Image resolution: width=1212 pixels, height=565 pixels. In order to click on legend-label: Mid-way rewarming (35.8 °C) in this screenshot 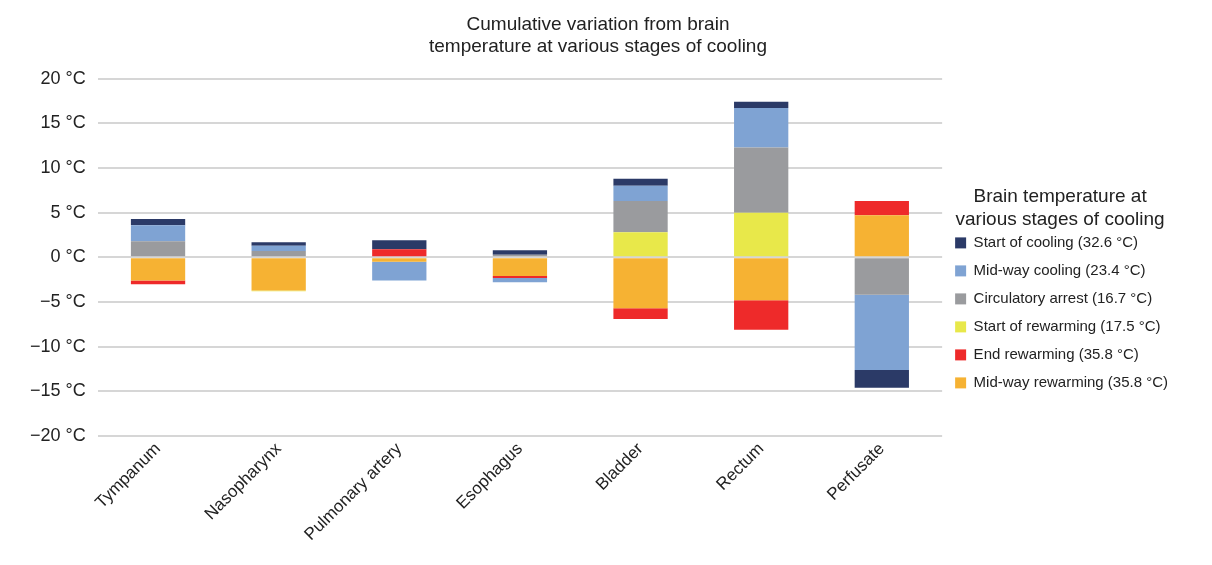, I will do `click(1071, 382)`.